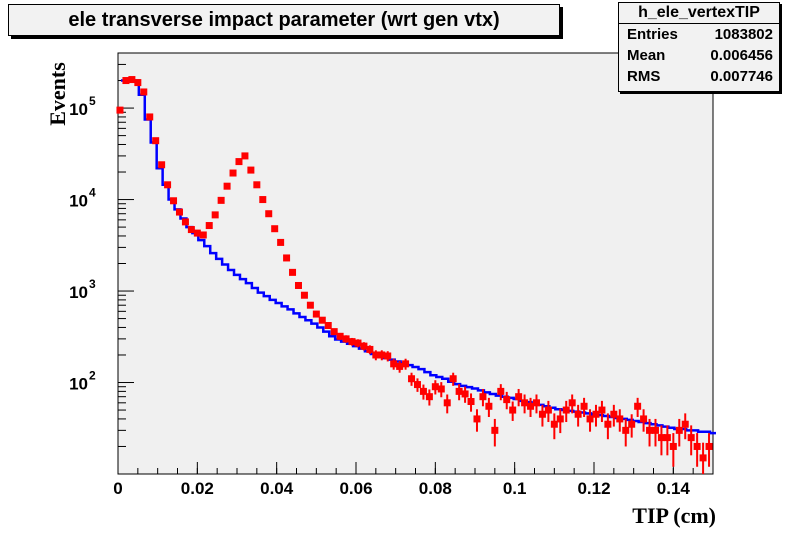  Describe the element at coordinates (593, 488) in the screenshot. I see `x-tick-label: 0.12` at that location.